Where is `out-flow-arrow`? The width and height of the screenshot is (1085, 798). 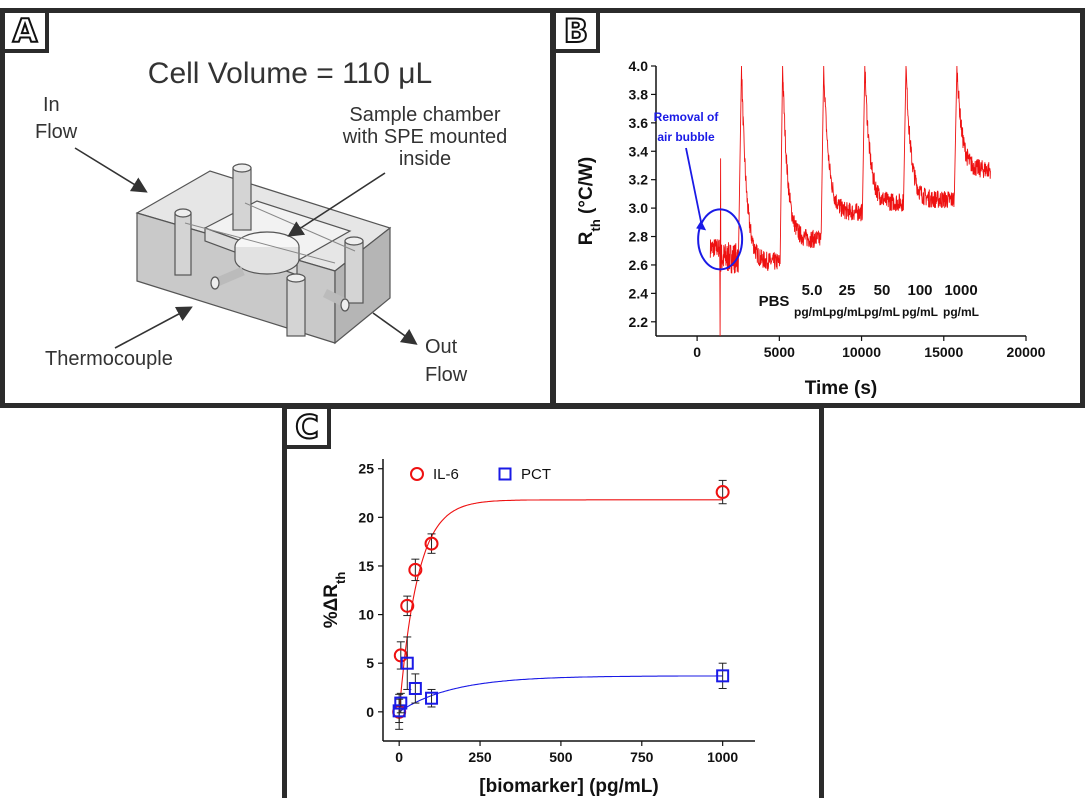
out-flow-arrow is located at coordinates (395, 328).